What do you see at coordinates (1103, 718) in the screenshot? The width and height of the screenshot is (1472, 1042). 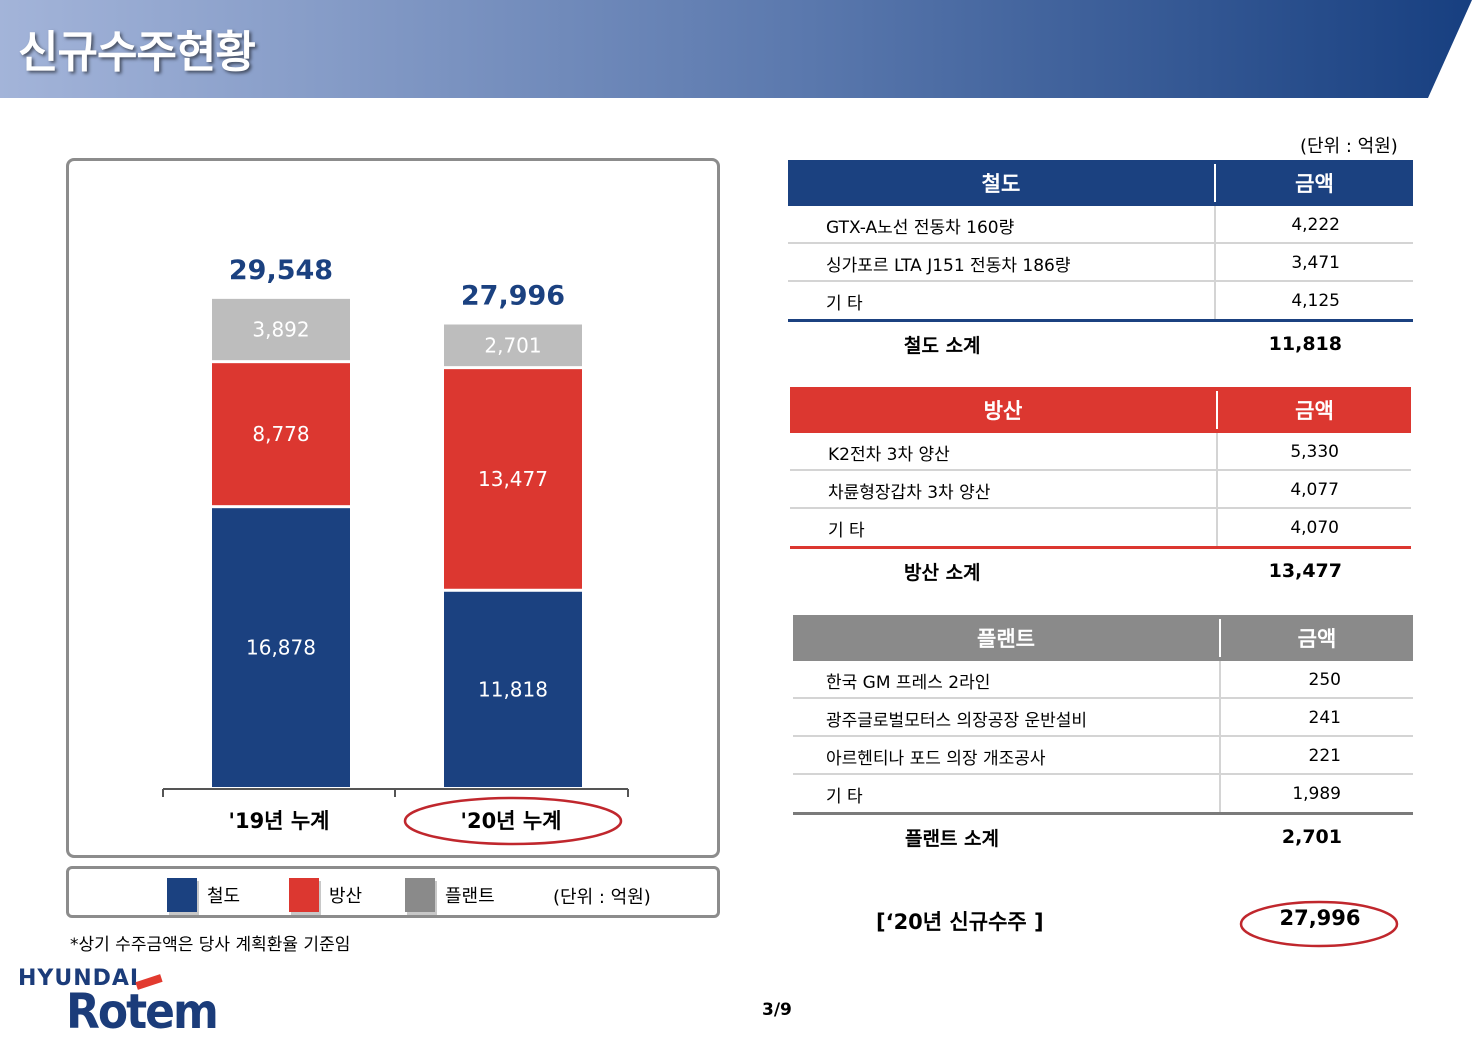 I see `table-row: 광주글로벌모터스 의장공장 운반설비 241` at bounding box center [1103, 718].